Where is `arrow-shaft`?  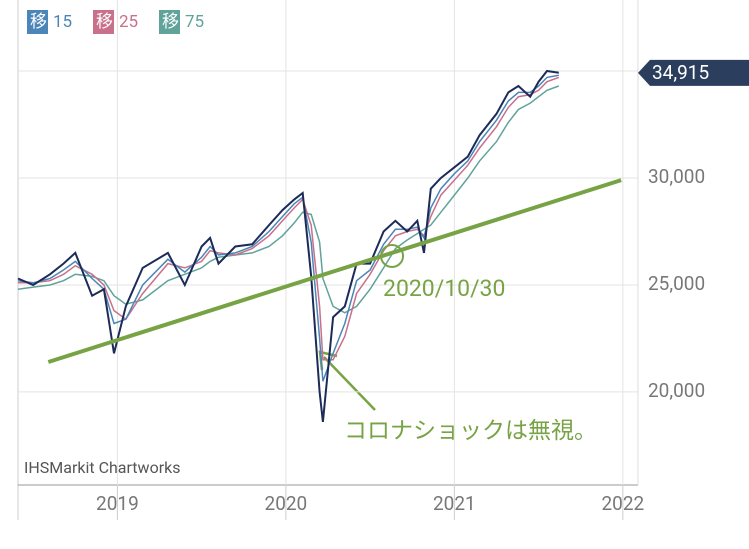
arrow-shaft is located at coordinates (349, 383).